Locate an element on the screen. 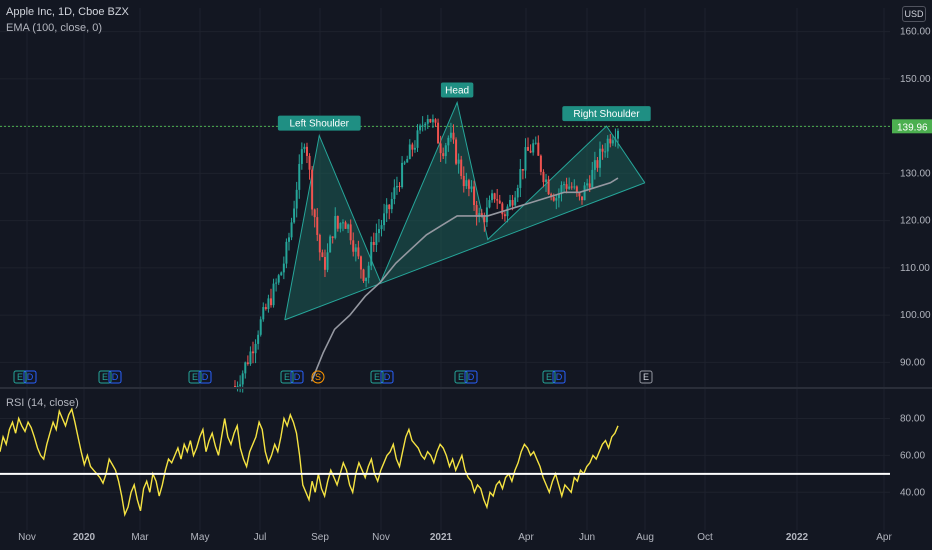  marker-letter: D is located at coordinates (559, 377).